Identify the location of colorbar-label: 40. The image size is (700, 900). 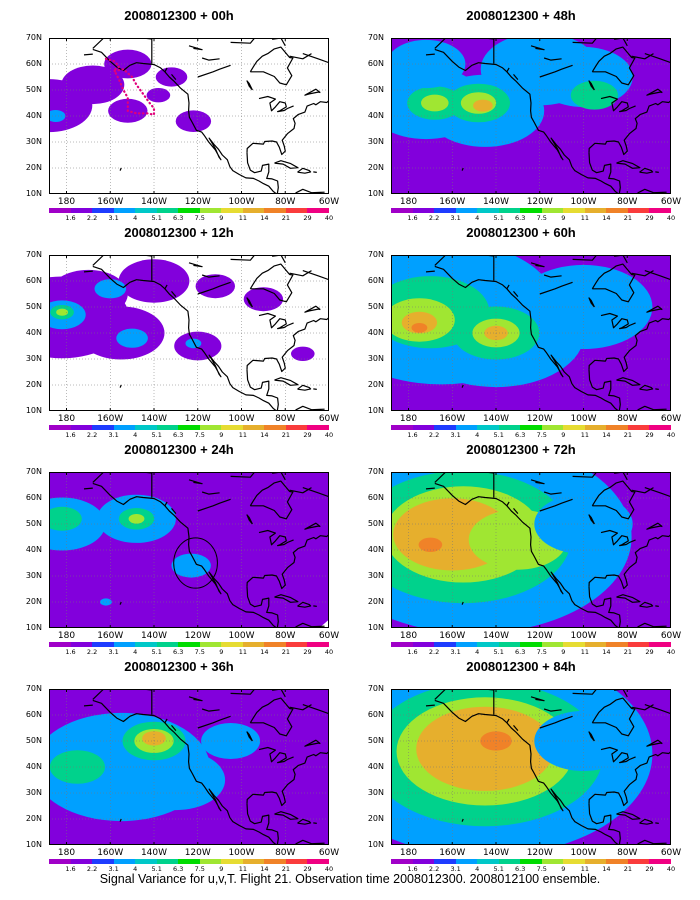
(671, 218).